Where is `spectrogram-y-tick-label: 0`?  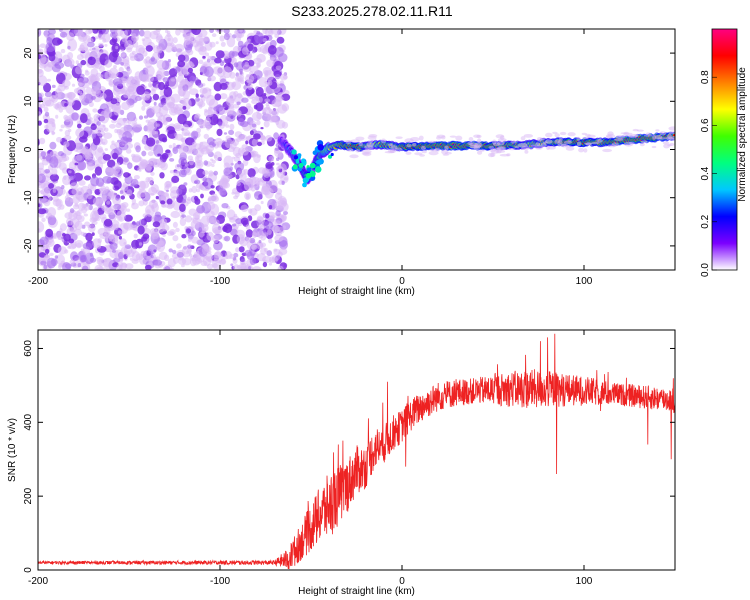 spectrogram-y-tick-label: 0 is located at coordinates (28, 149).